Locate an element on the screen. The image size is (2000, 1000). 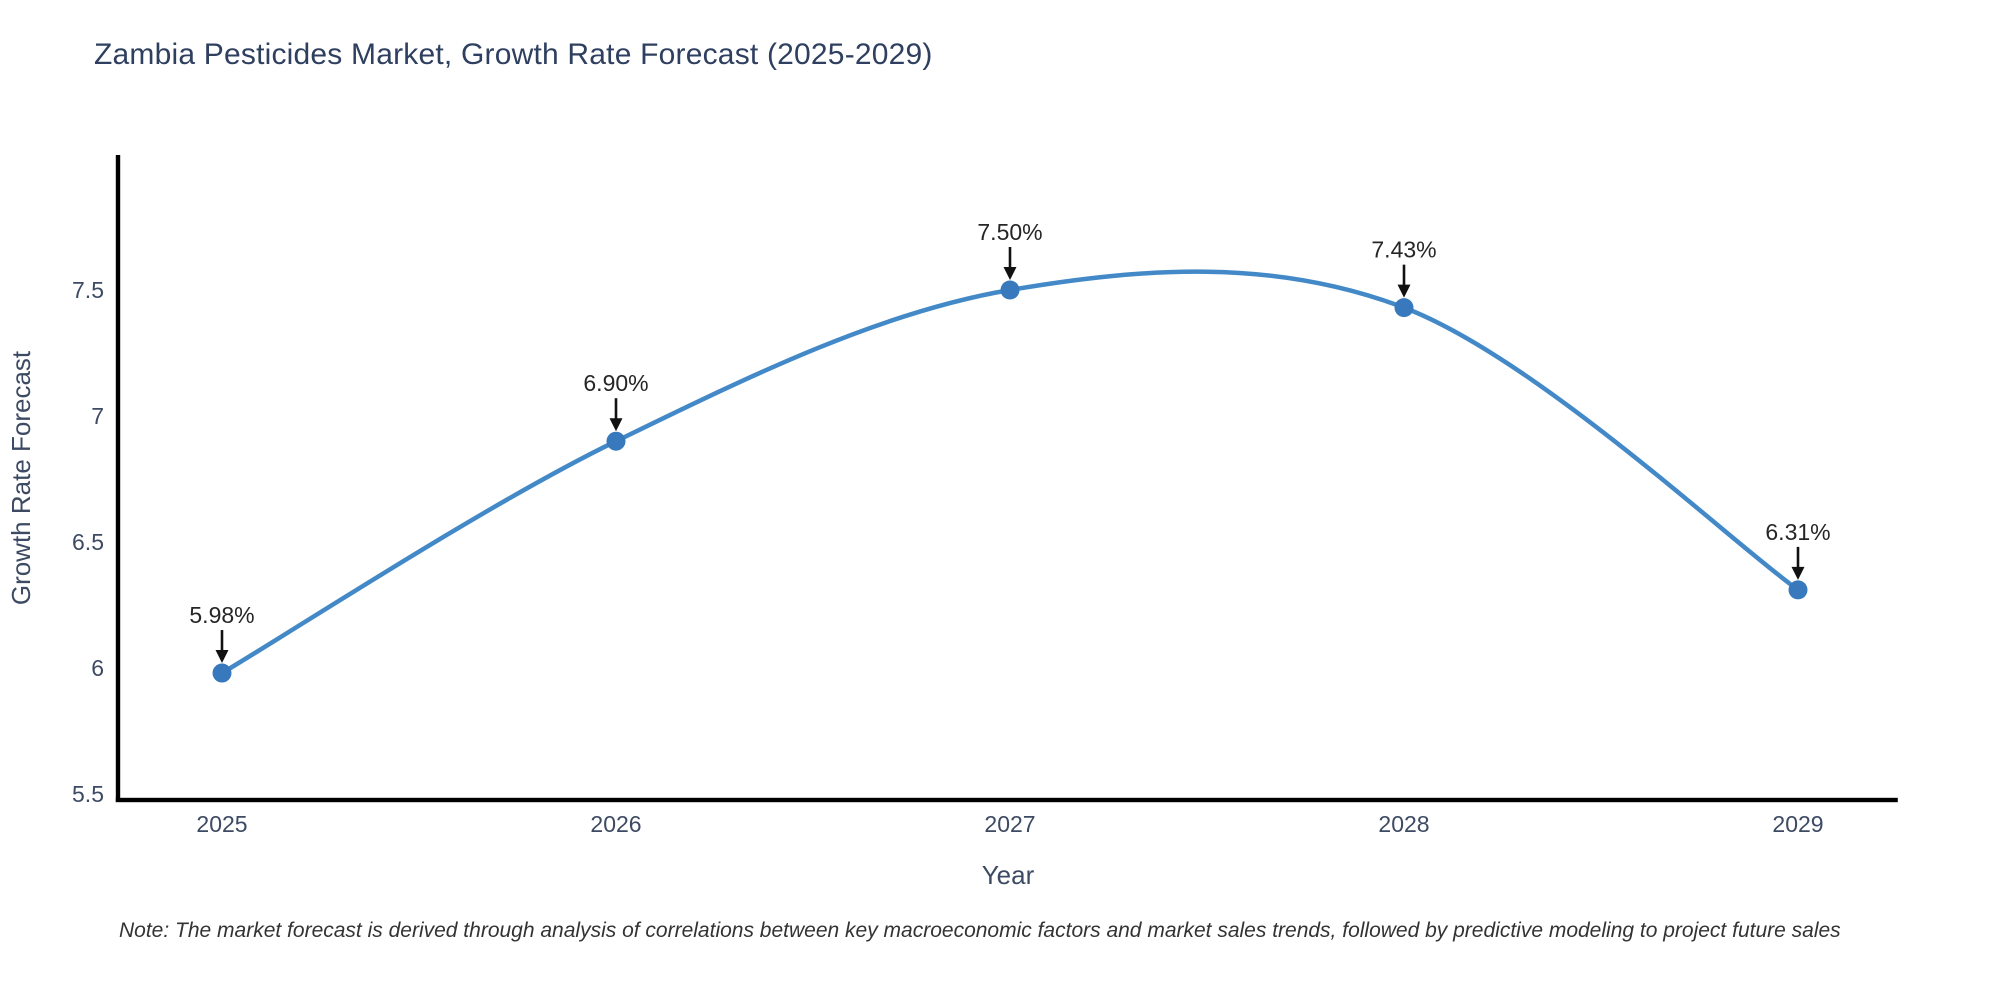
y-tick-label: 7.5 is located at coordinates (88, 290).